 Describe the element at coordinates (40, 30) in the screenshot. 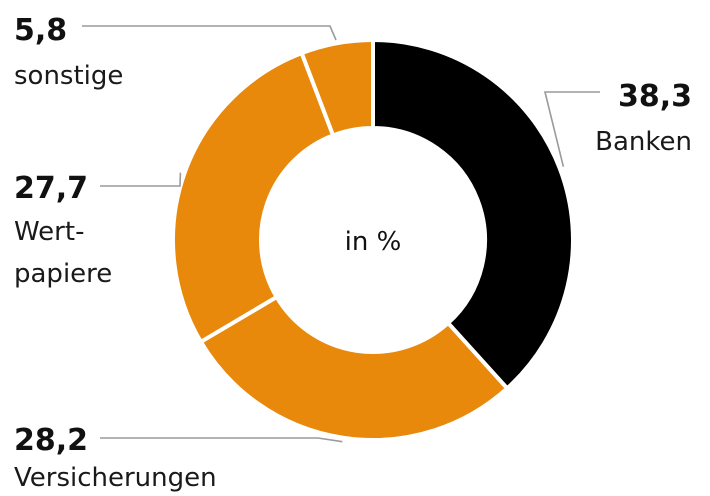

I see `value-label-sonstige: 5,8` at that location.